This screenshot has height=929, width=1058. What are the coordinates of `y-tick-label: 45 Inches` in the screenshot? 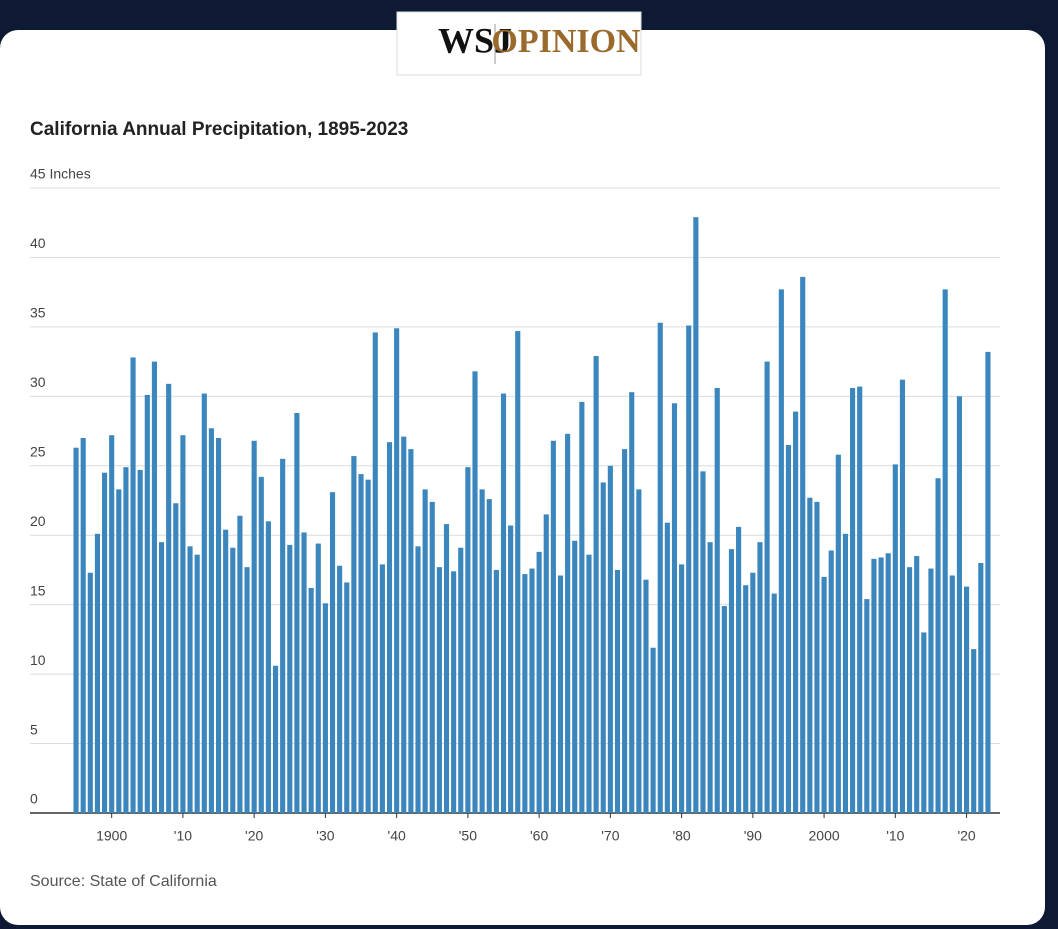 It's located at (60, 174).